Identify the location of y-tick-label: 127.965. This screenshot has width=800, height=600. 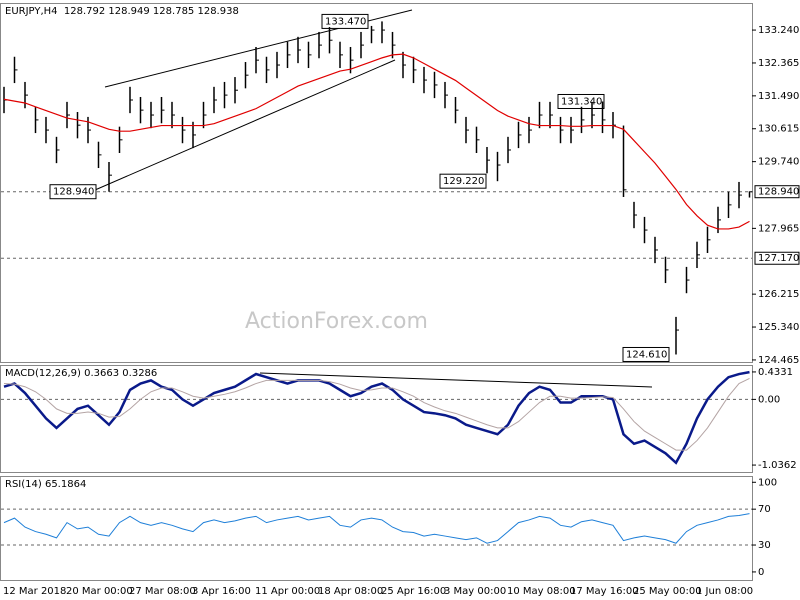
(778, 228).